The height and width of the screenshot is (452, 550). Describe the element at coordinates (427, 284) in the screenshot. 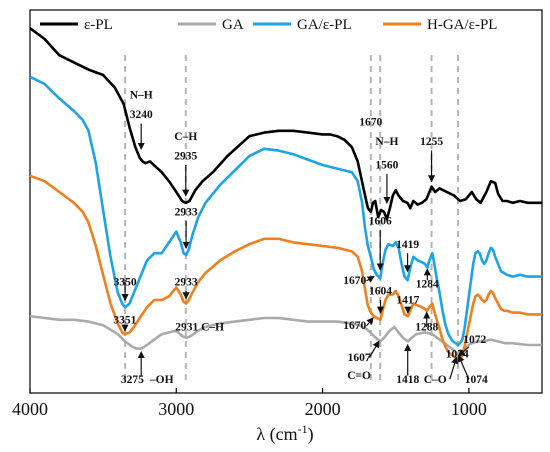

I see `annotation-label-11: 1284` at that location.